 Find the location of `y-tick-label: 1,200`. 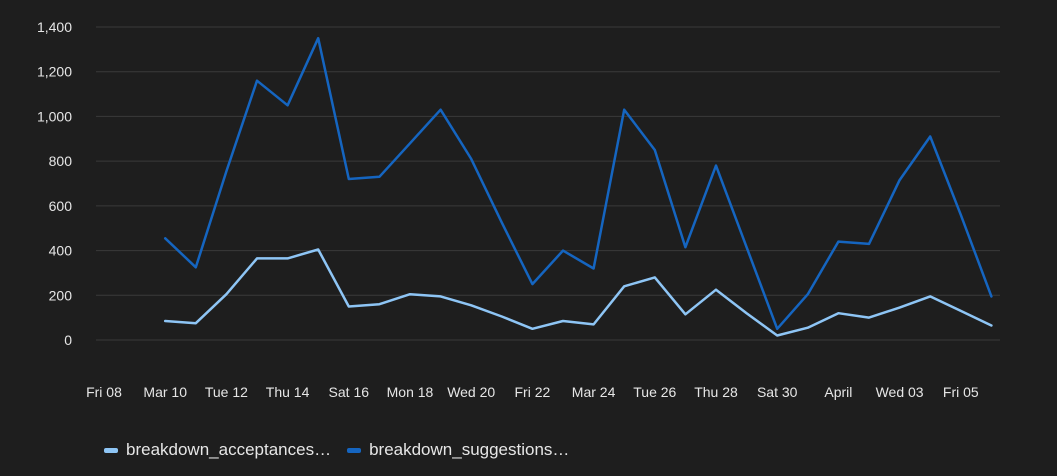

y-tick-label: 1,200 is located at coordinates (54, 72).